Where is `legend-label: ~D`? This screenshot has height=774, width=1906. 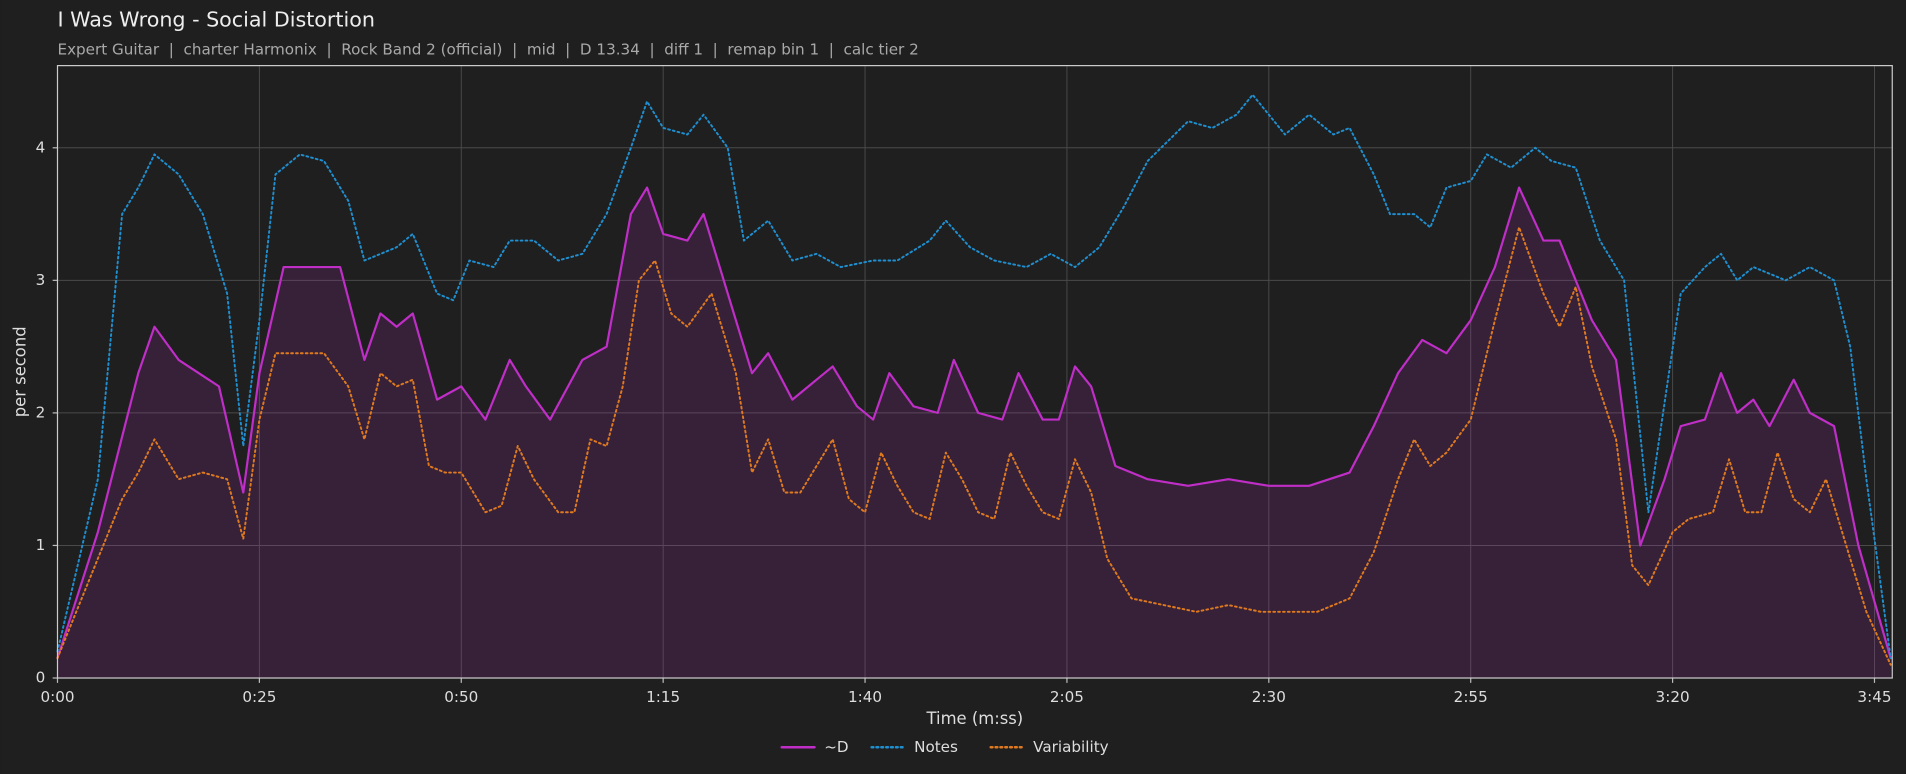 legend-label: ~D is located at coordinates (836, 747).